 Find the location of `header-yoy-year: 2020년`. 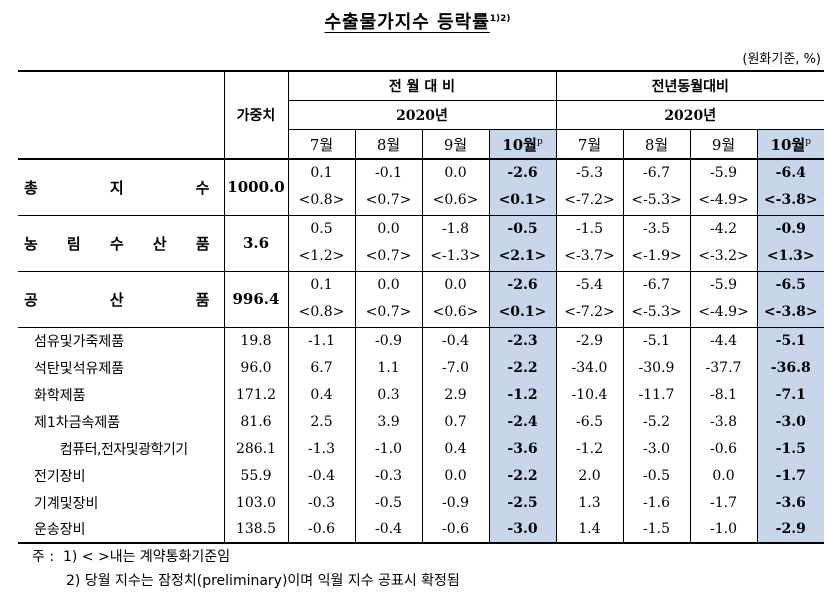

header-yoy-year: 2020년 is located at coordinates (689, 115).